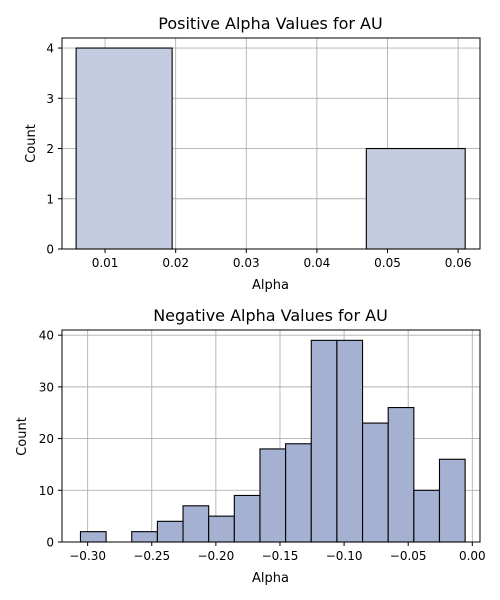 The height and width of the screenshot is (600, 500). Describe the element at coordinates (215, 556) in the screenshot. I see `x-tick-label: −0.20` at that location.